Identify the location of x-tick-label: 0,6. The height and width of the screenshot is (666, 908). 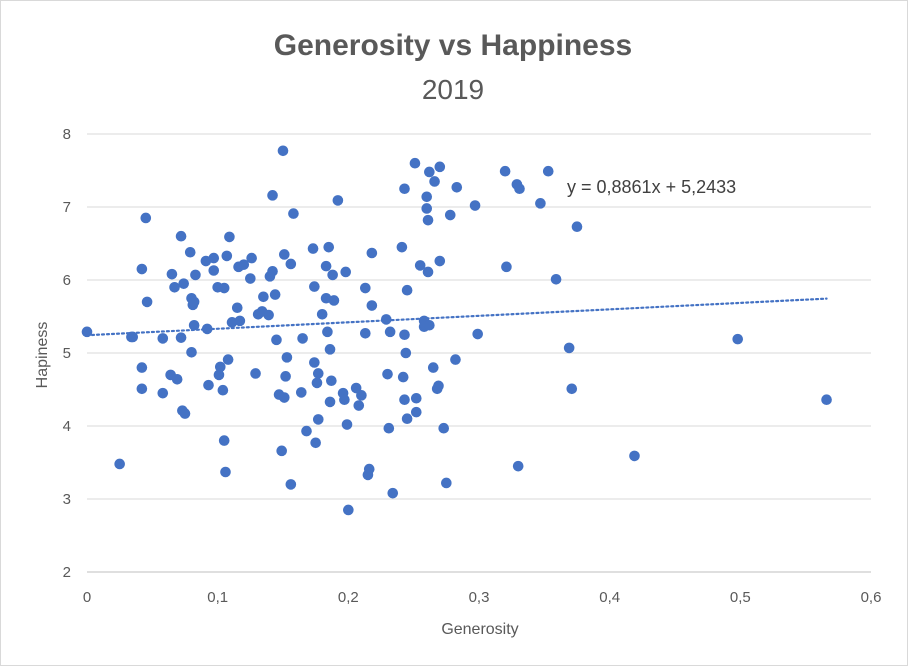
(871, 597).